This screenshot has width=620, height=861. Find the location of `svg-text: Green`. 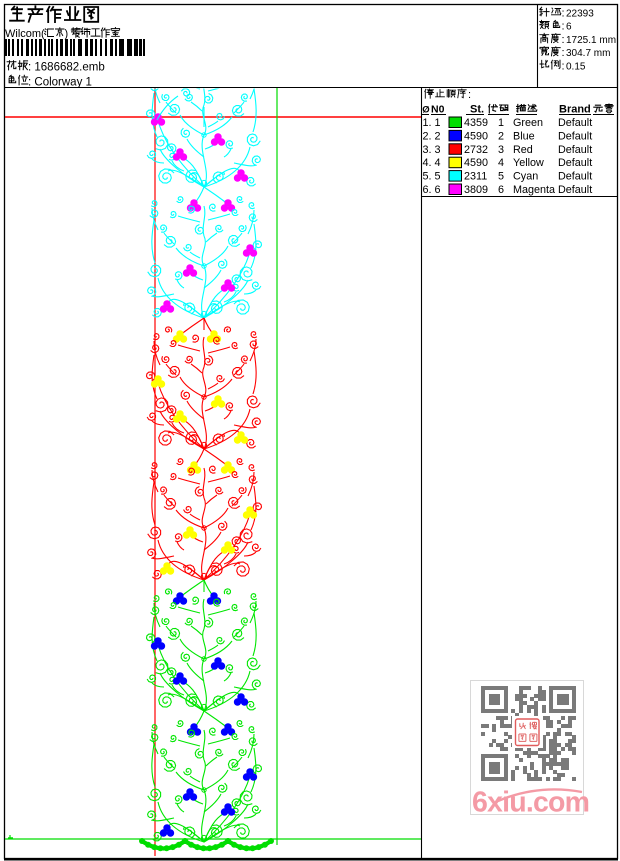

svg-text: Green is located at coordinates (528, 123).